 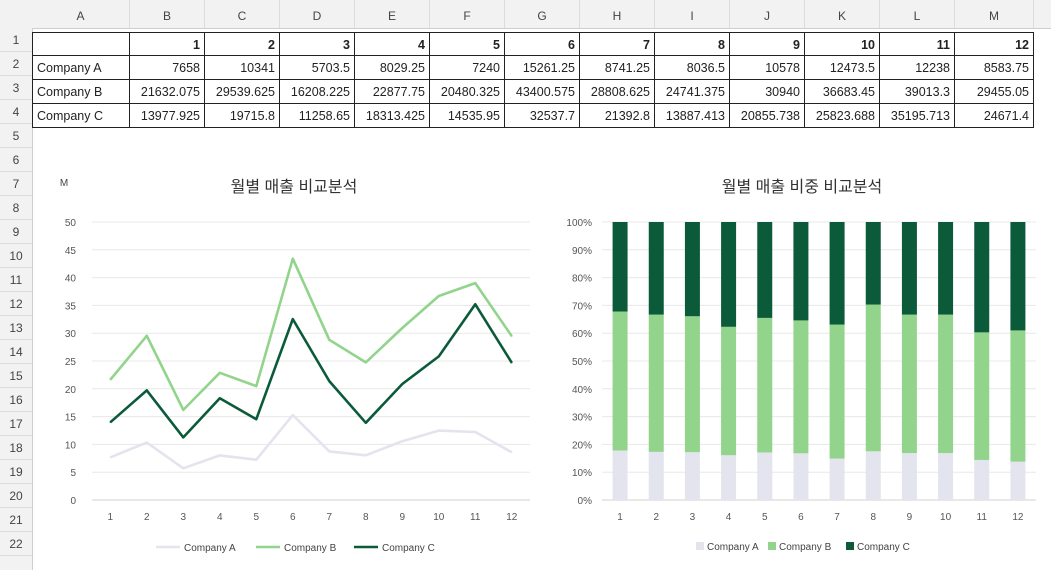 What do you see at coordinates (767, 68) in the screenshot?
I see `table-cell: 10578` at bounding box center [767, 68].